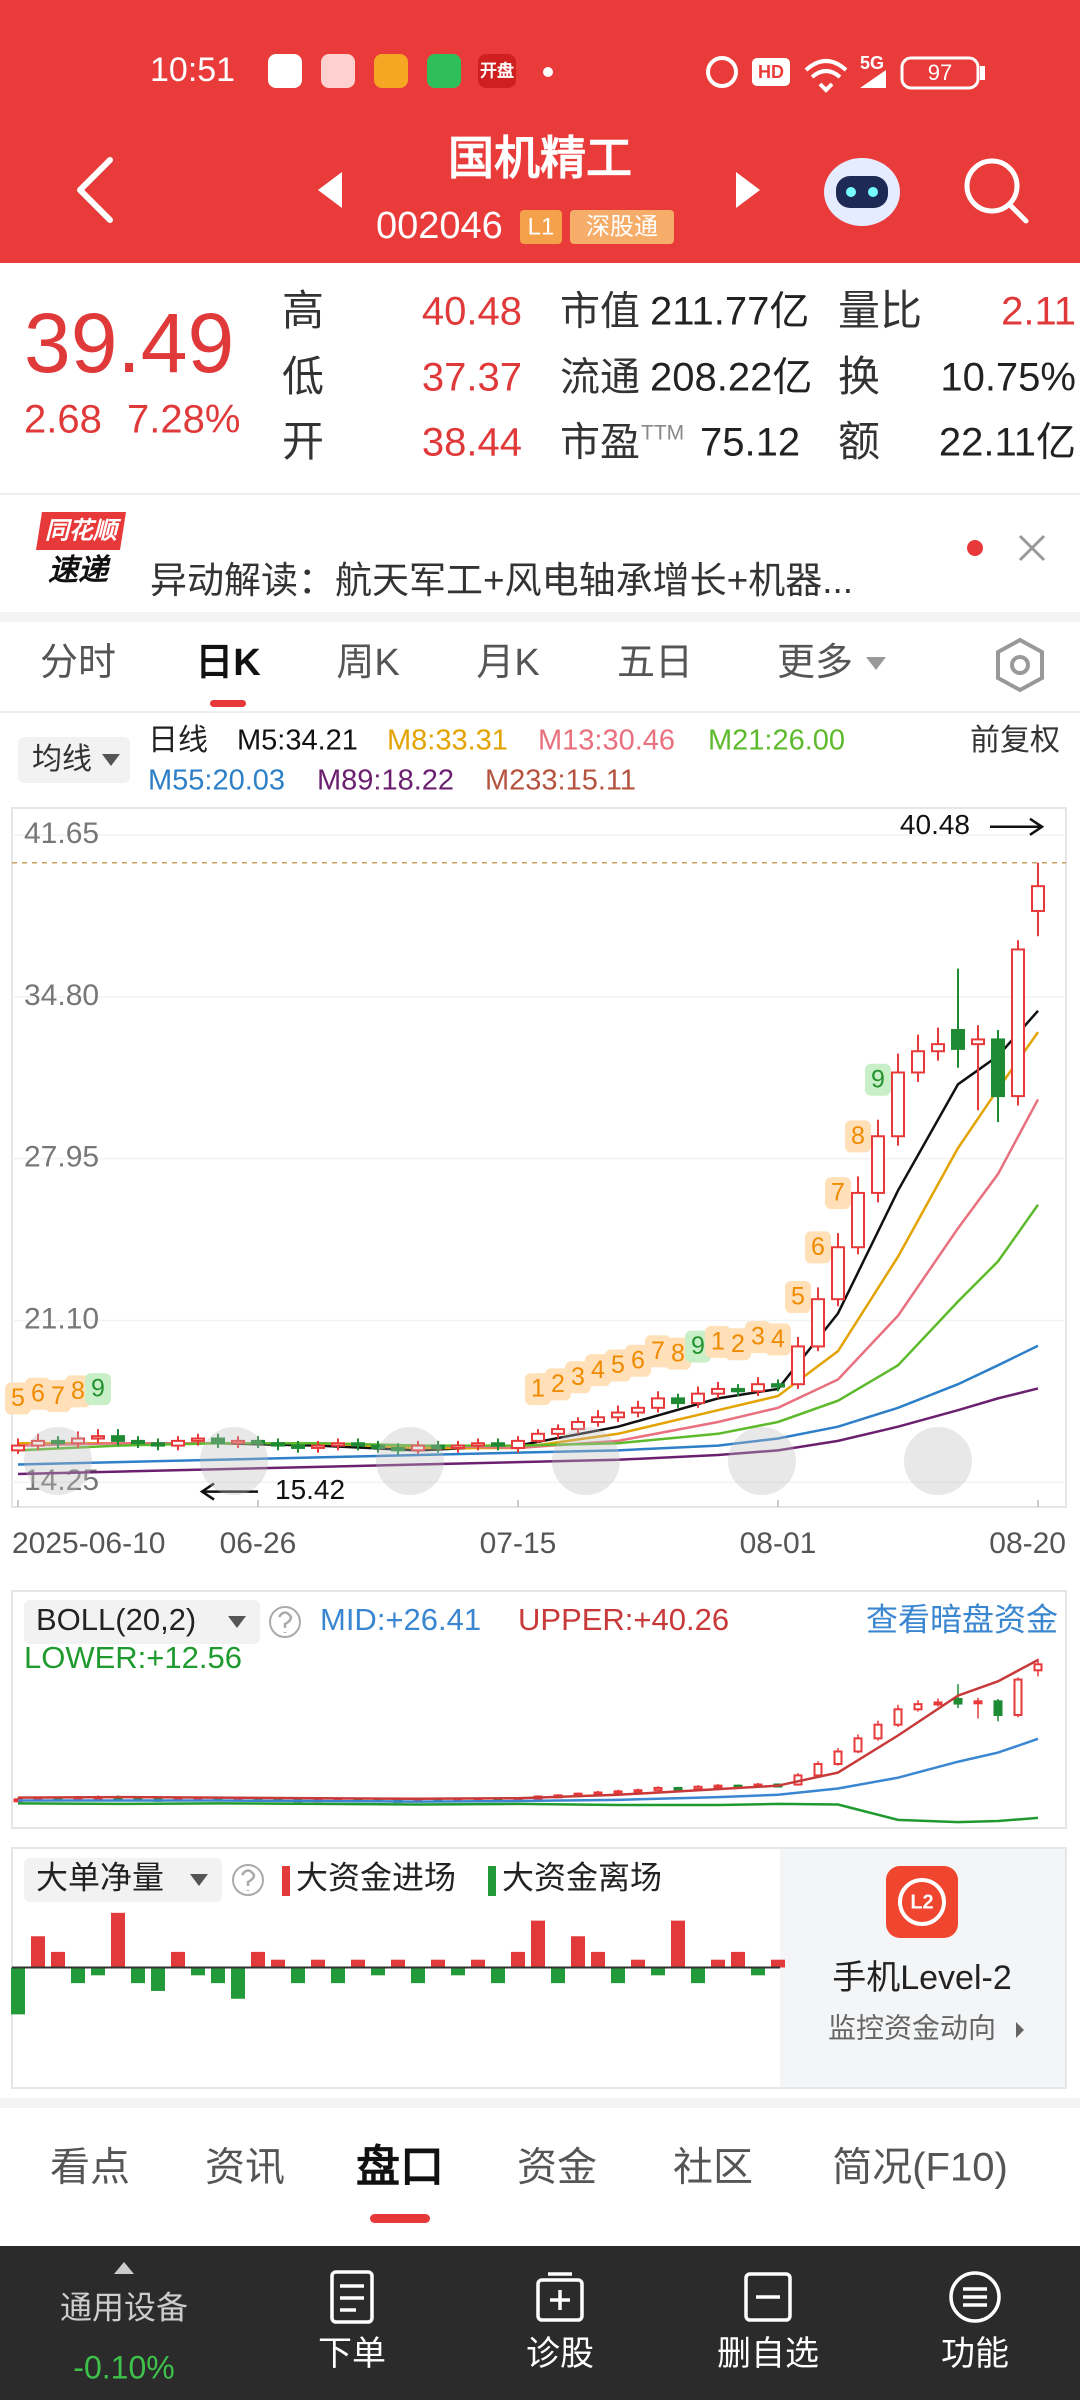 The width and height of the screenshot is (1080, 2400). Describe the element at coordinates (758, 1337) in the screenshot. I see `td-count: 3` at that location.